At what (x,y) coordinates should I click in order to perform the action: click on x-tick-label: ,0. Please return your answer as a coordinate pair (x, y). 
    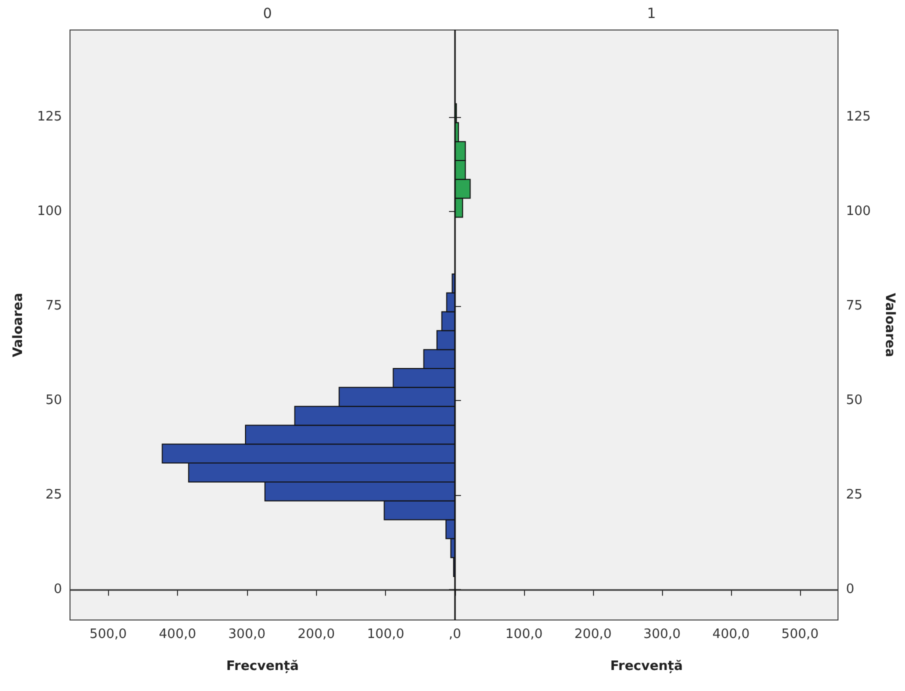
    Looking at the image, I should click on (455, 634).